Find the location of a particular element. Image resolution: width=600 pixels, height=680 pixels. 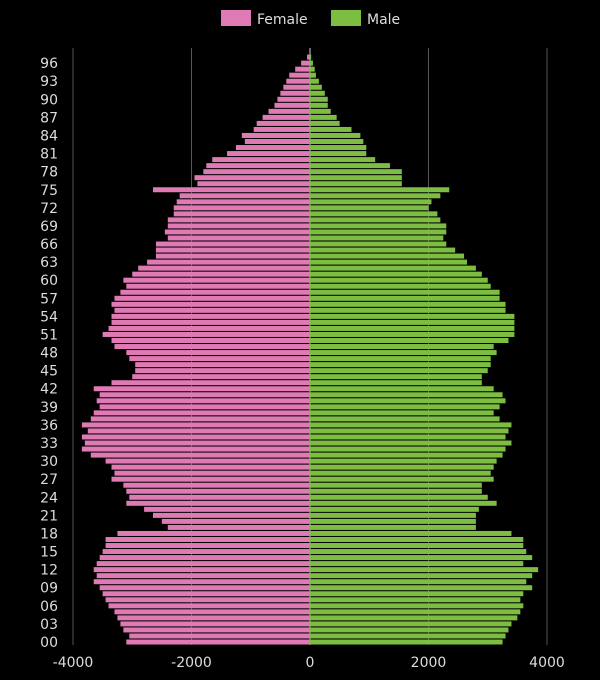

y-tick-label: 87 is located at coordinates (49, 118).